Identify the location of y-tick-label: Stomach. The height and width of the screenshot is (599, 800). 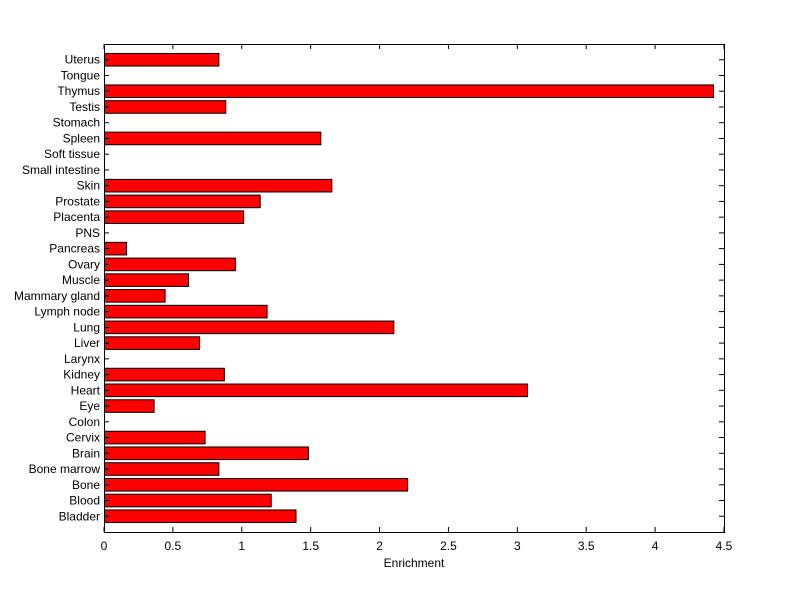
(76, 123).